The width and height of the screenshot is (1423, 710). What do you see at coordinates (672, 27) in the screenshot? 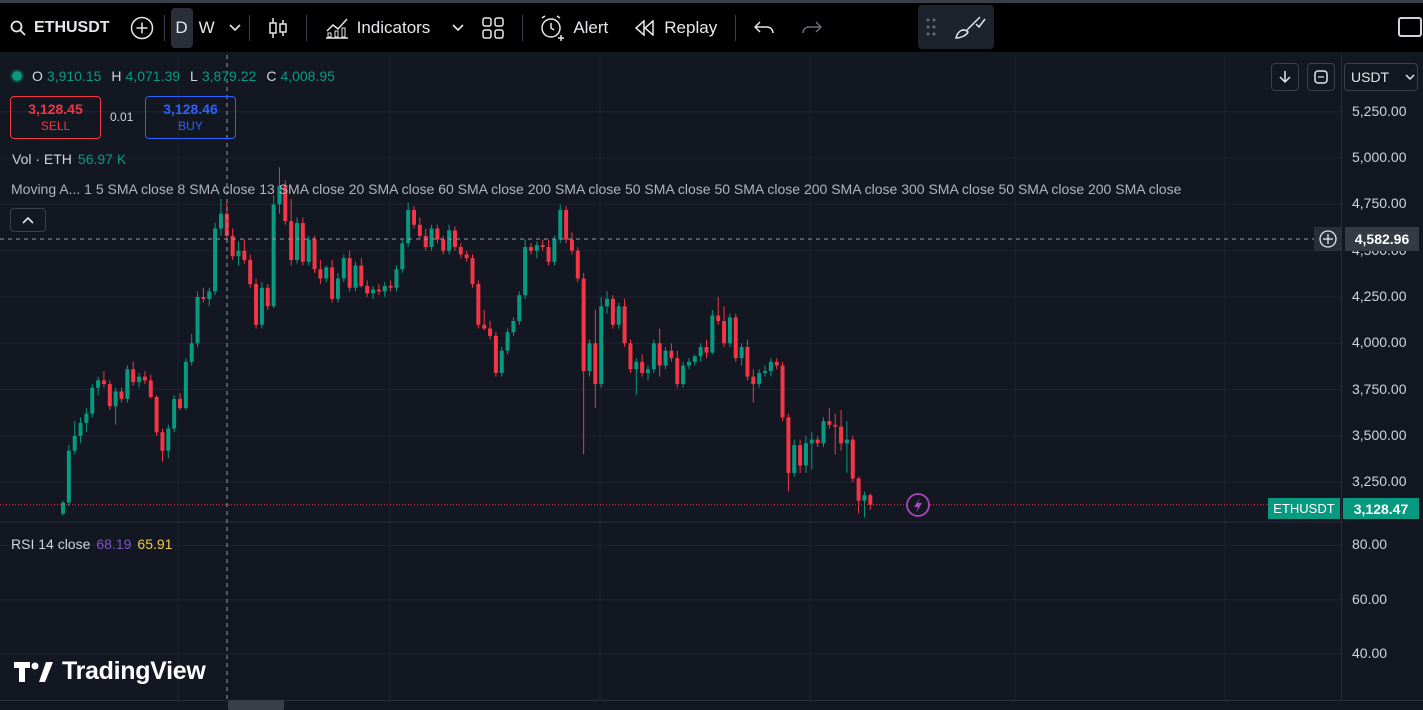
I see `replay-button: Replay` at bounding box center [672, 27].